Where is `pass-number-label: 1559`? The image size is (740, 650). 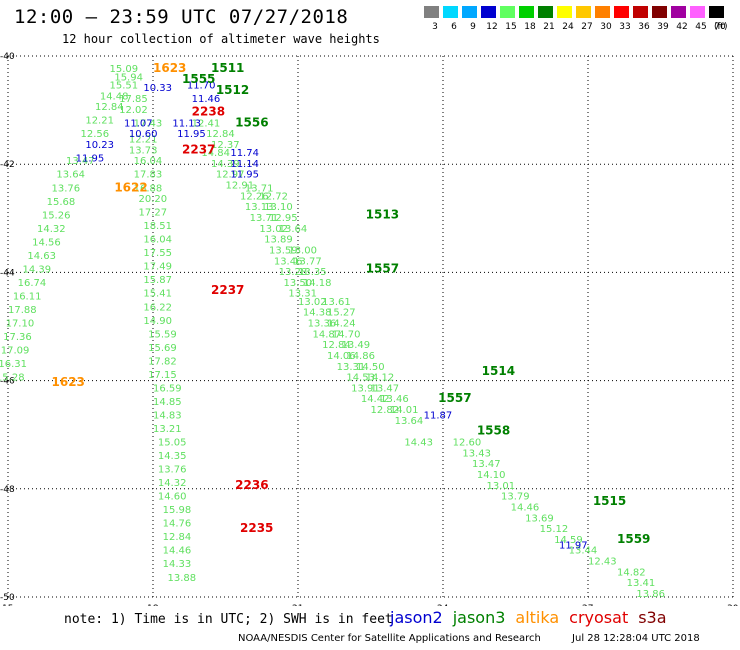
pass-number-label: 1559 is located at coordinates (633, 539).